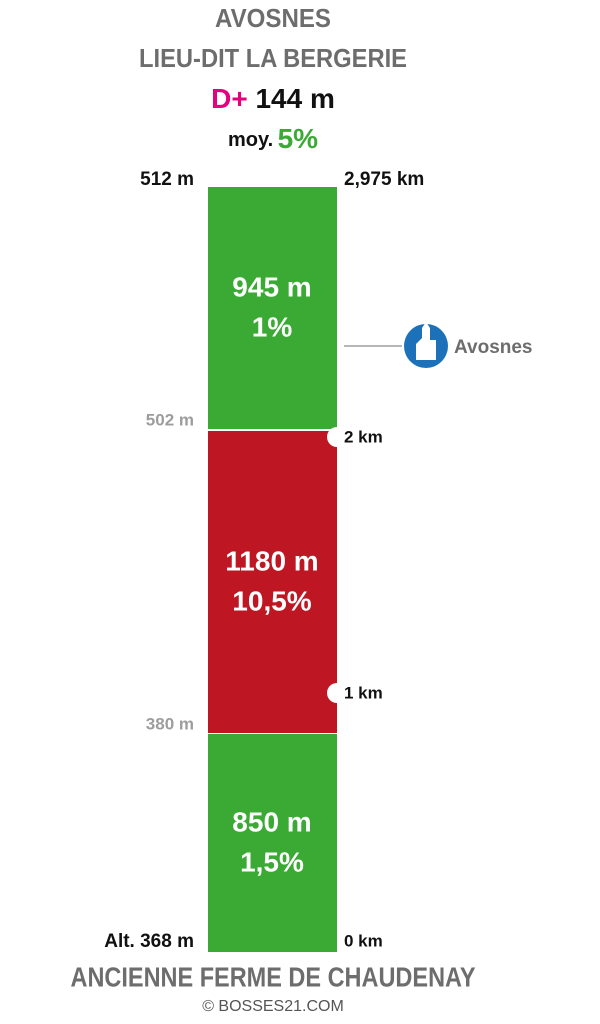 The height and width of the screenshot is (1024, 600). I want to click on poi-icon, so click(426, 345).